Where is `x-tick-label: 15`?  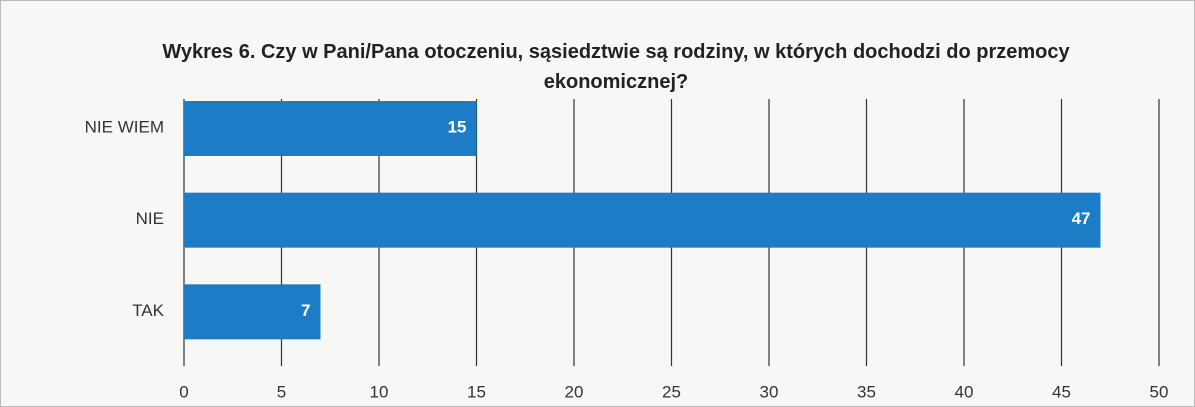
x-tick-label: 15 is located at coordinates (476, 391).